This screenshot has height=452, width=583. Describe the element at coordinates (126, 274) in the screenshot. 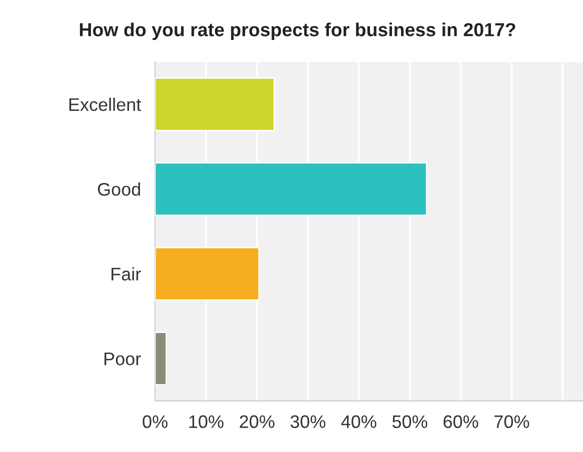

I see `y-tick-label: Fair` at that location.